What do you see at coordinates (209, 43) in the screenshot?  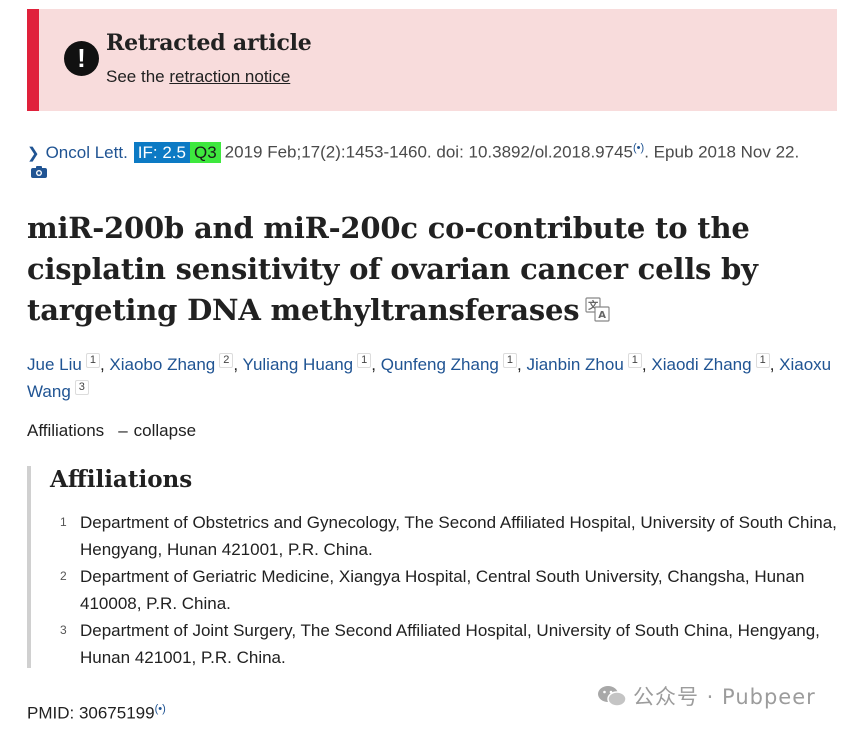 I see `banner-title: Retracted article` at bounding box center [209, 43].